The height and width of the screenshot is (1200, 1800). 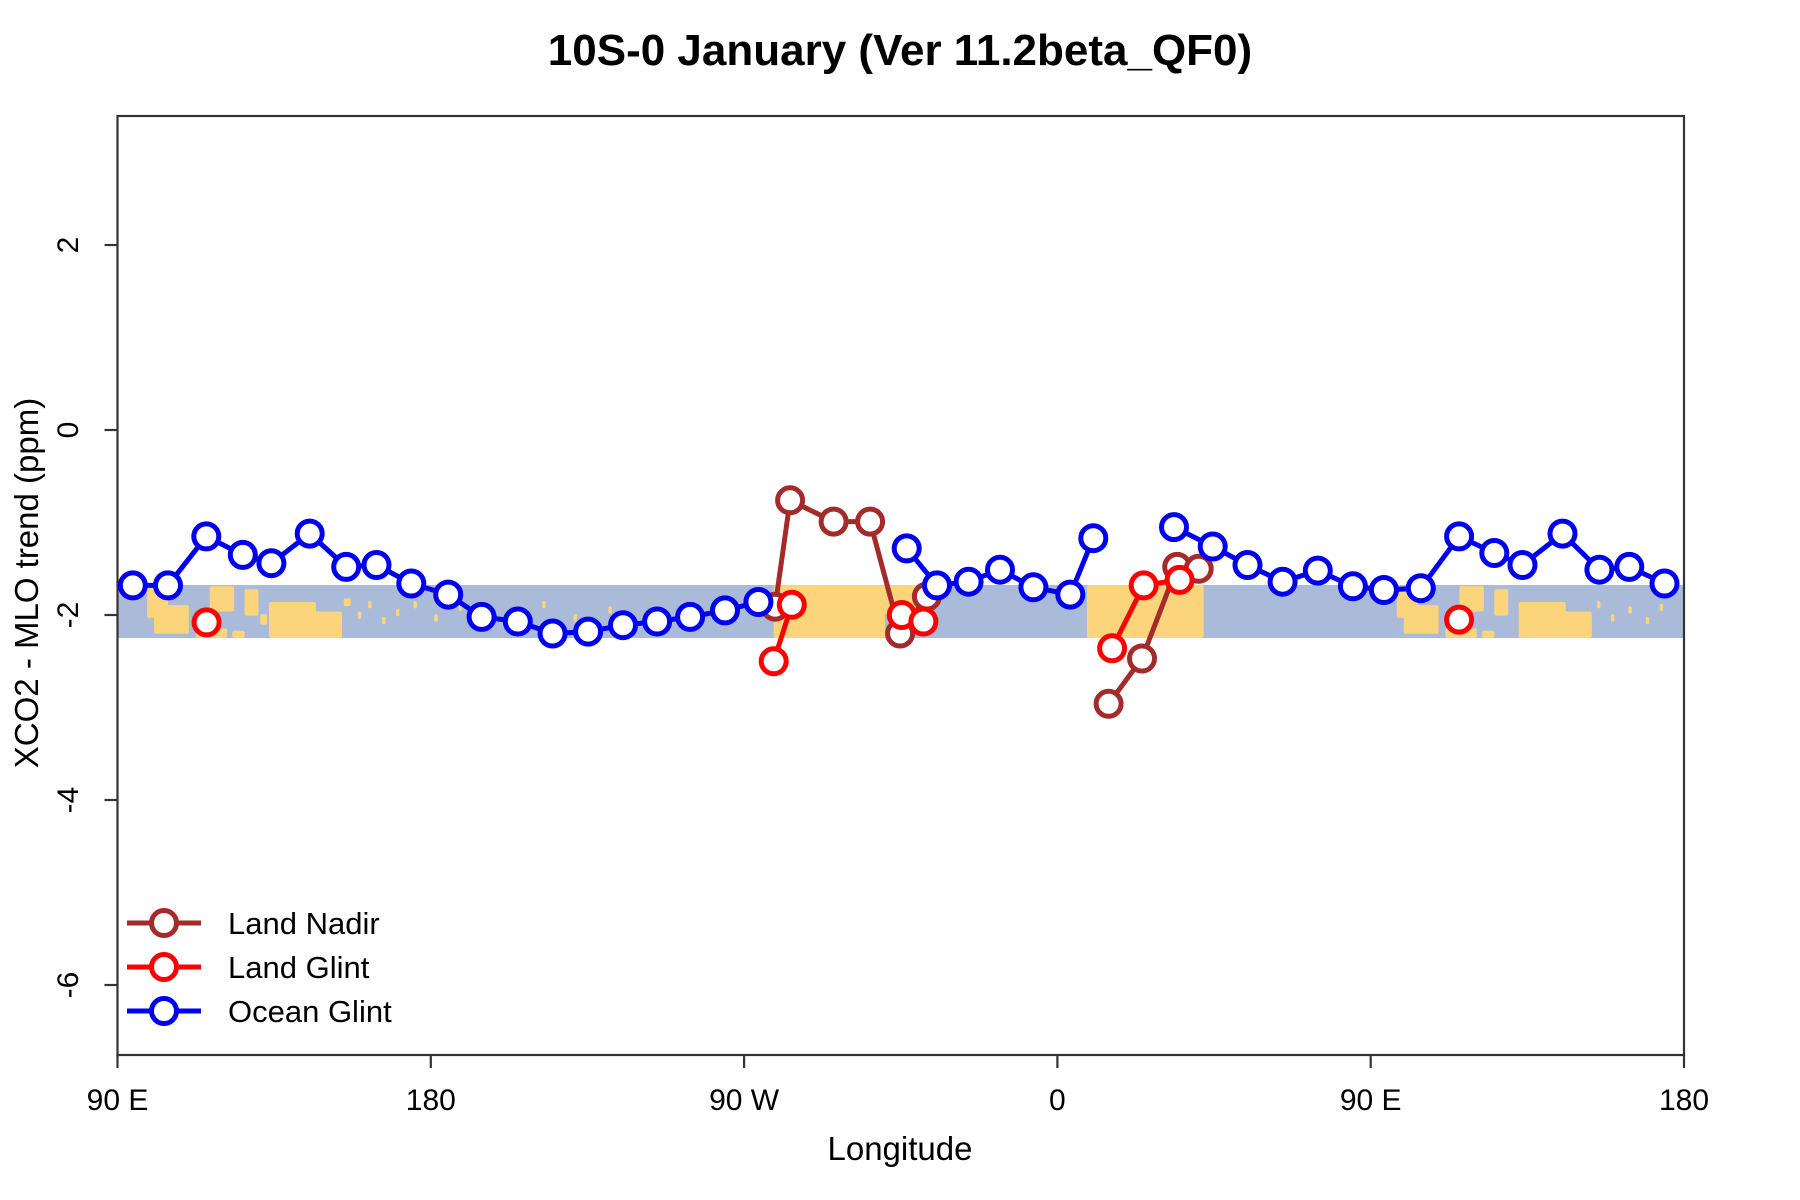 I want to click on x-axis-tick-label: 90 W, so click(x=744, y=1100).